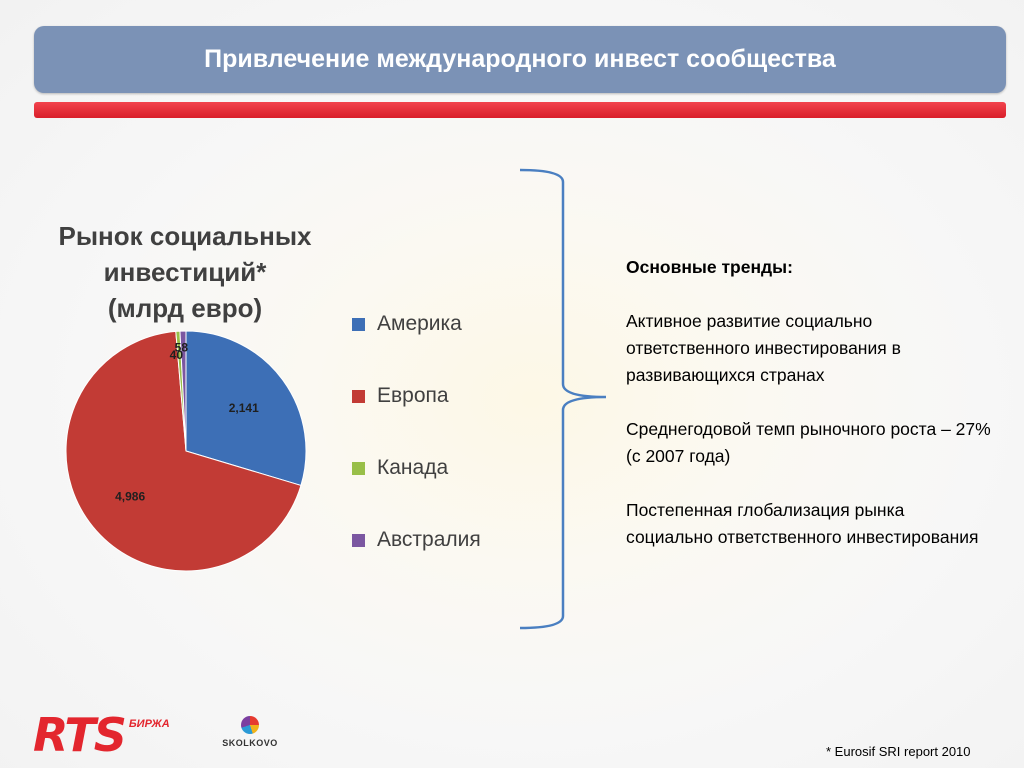 The image size is (1024, 768). What do you see at coordinates (563, 399) in the screenshot?
I see `curly-bracket` at bounding box center [563, 399].